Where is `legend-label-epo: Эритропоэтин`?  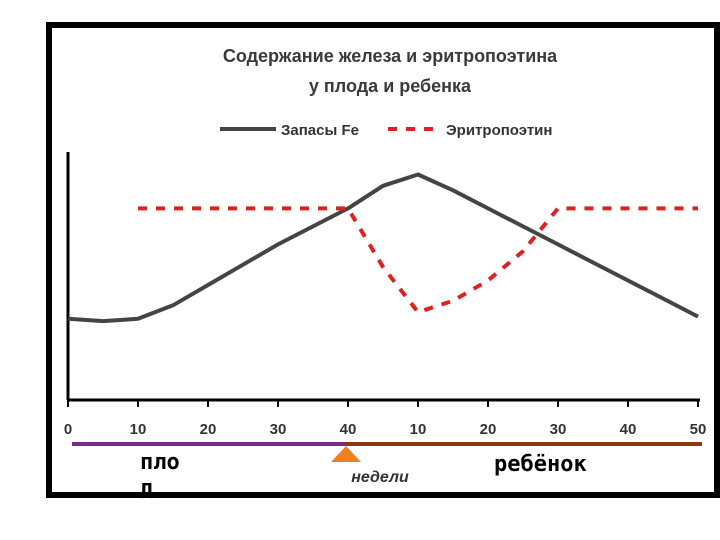
legend-label-epo: Эритропоэтин is located at coordinates (499, 130).